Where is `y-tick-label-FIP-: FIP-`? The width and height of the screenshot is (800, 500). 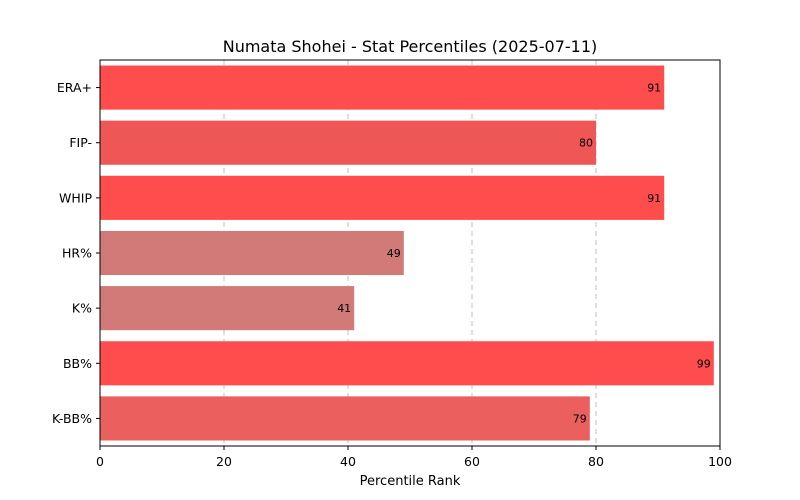 y-tick-label-FIP-: FIP- is located at coordinates (80, 142).